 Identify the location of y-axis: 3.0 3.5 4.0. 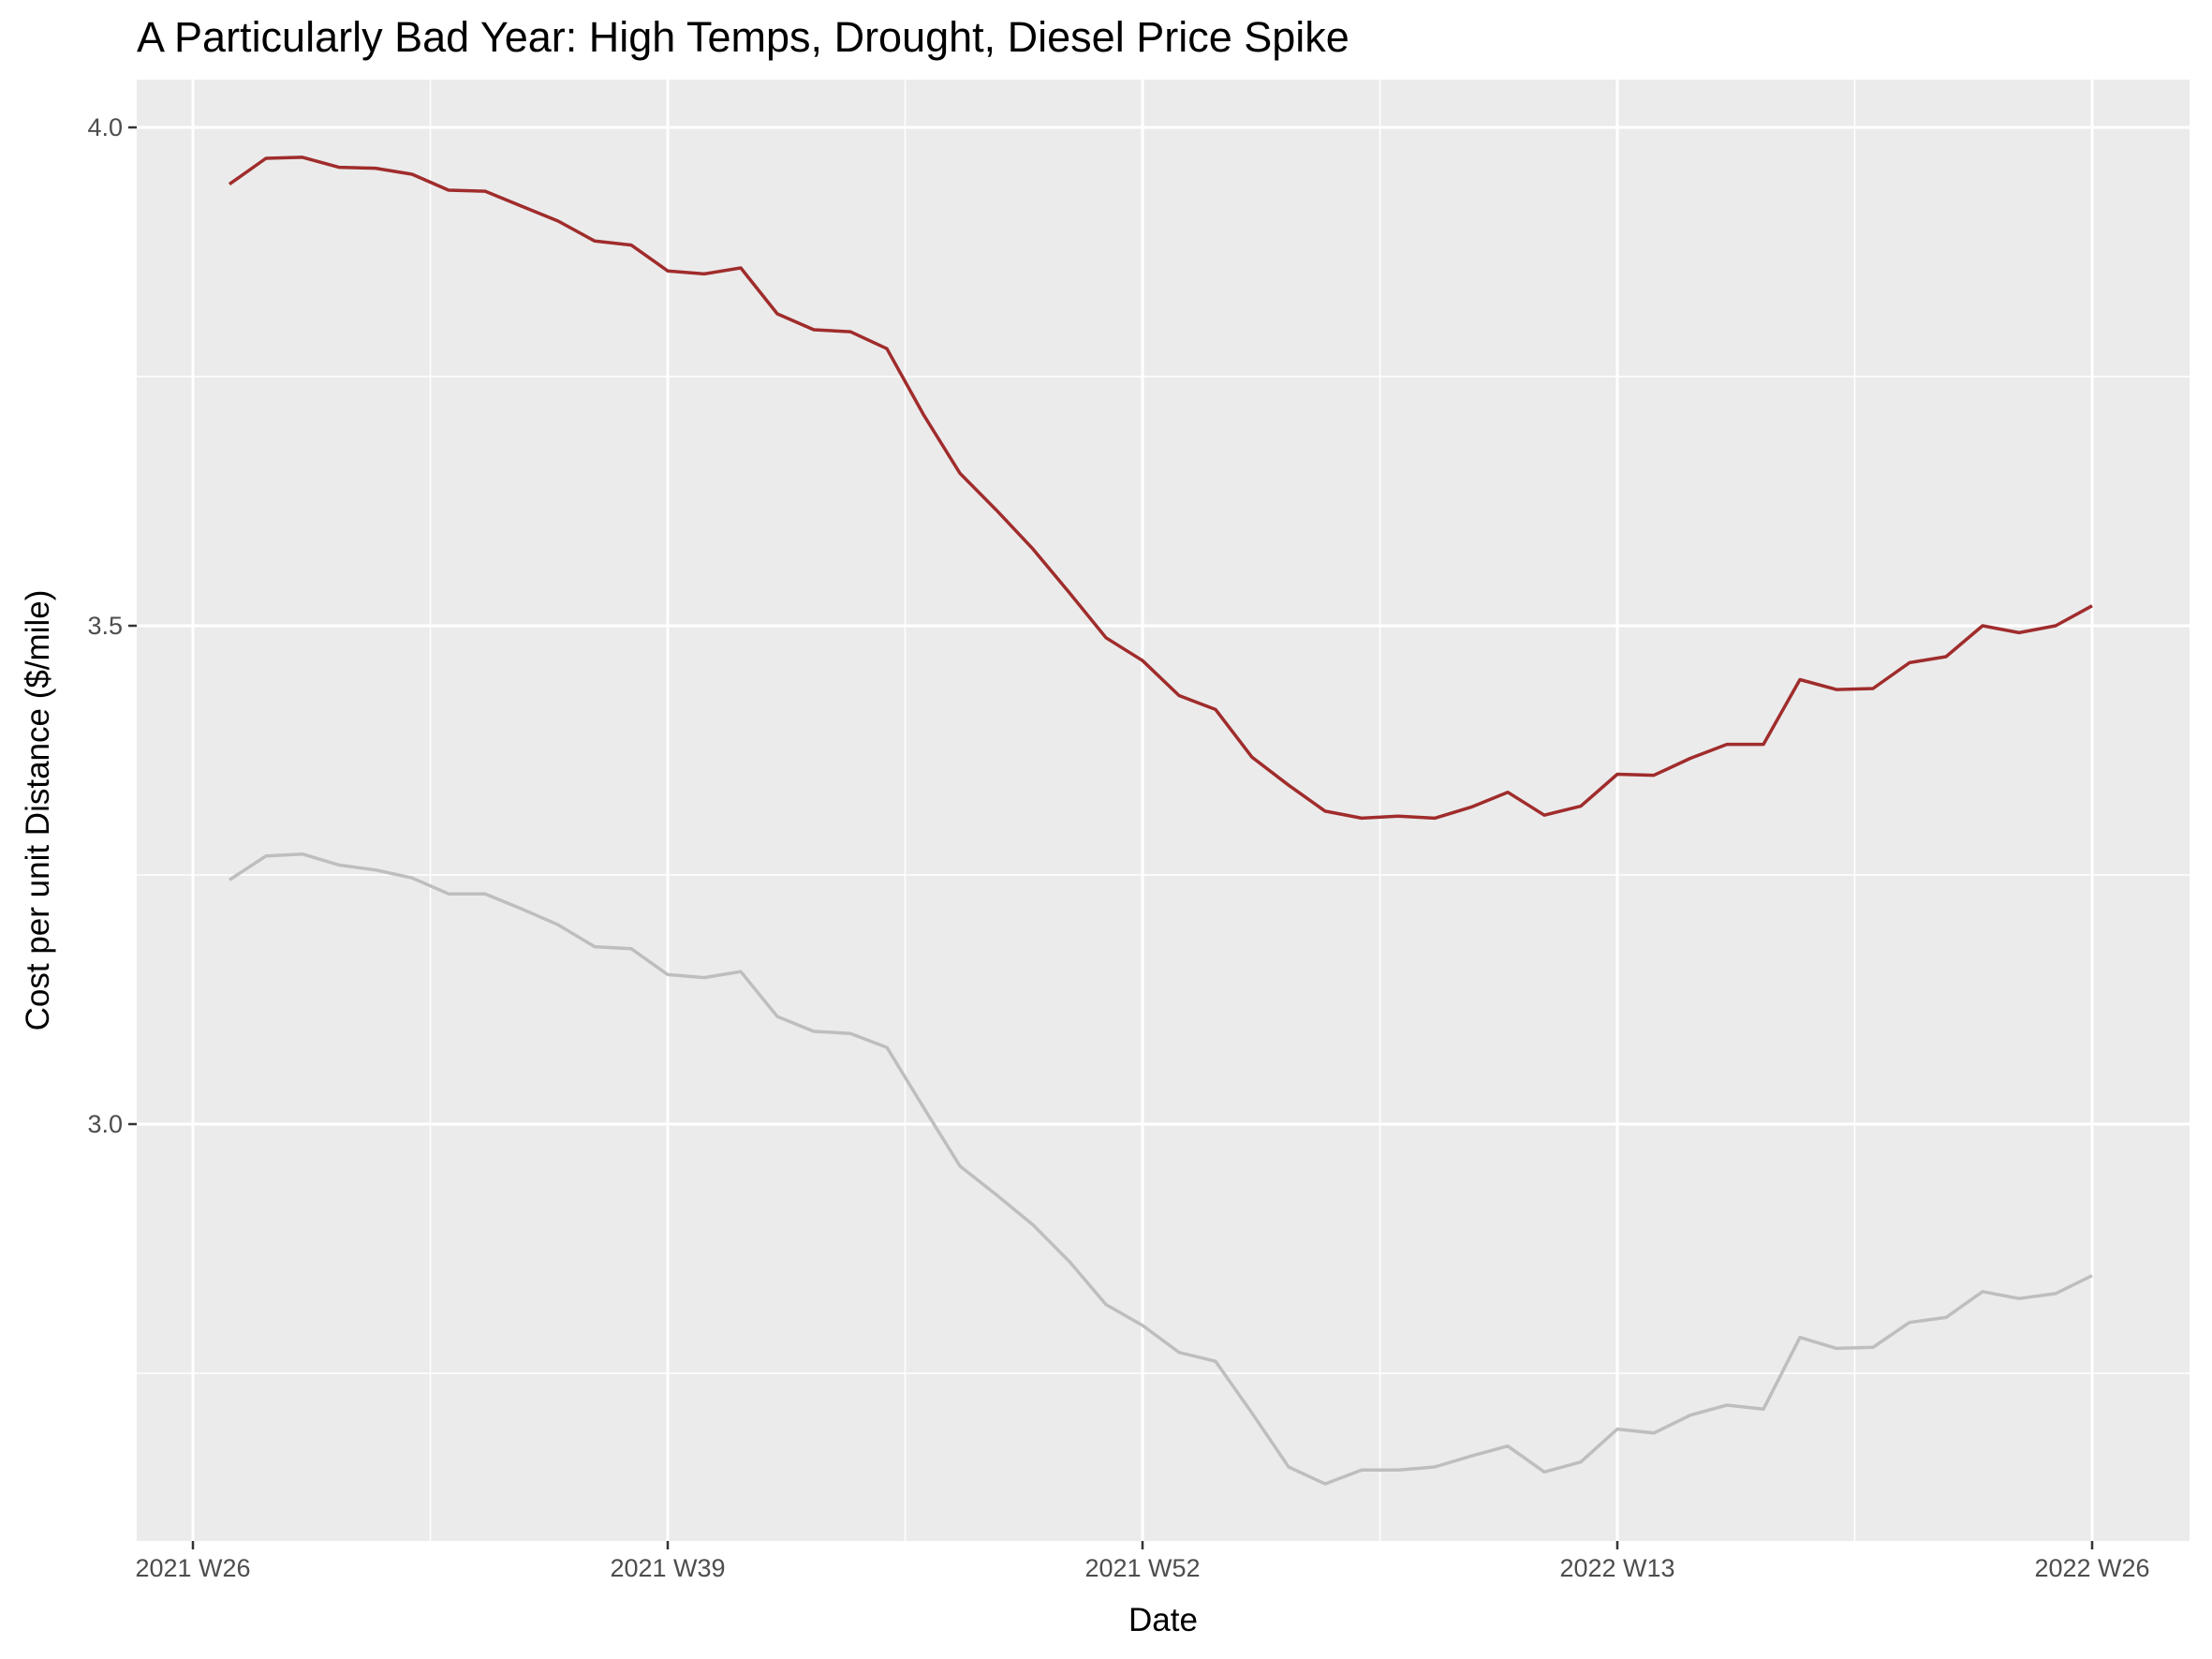
(112, 626).